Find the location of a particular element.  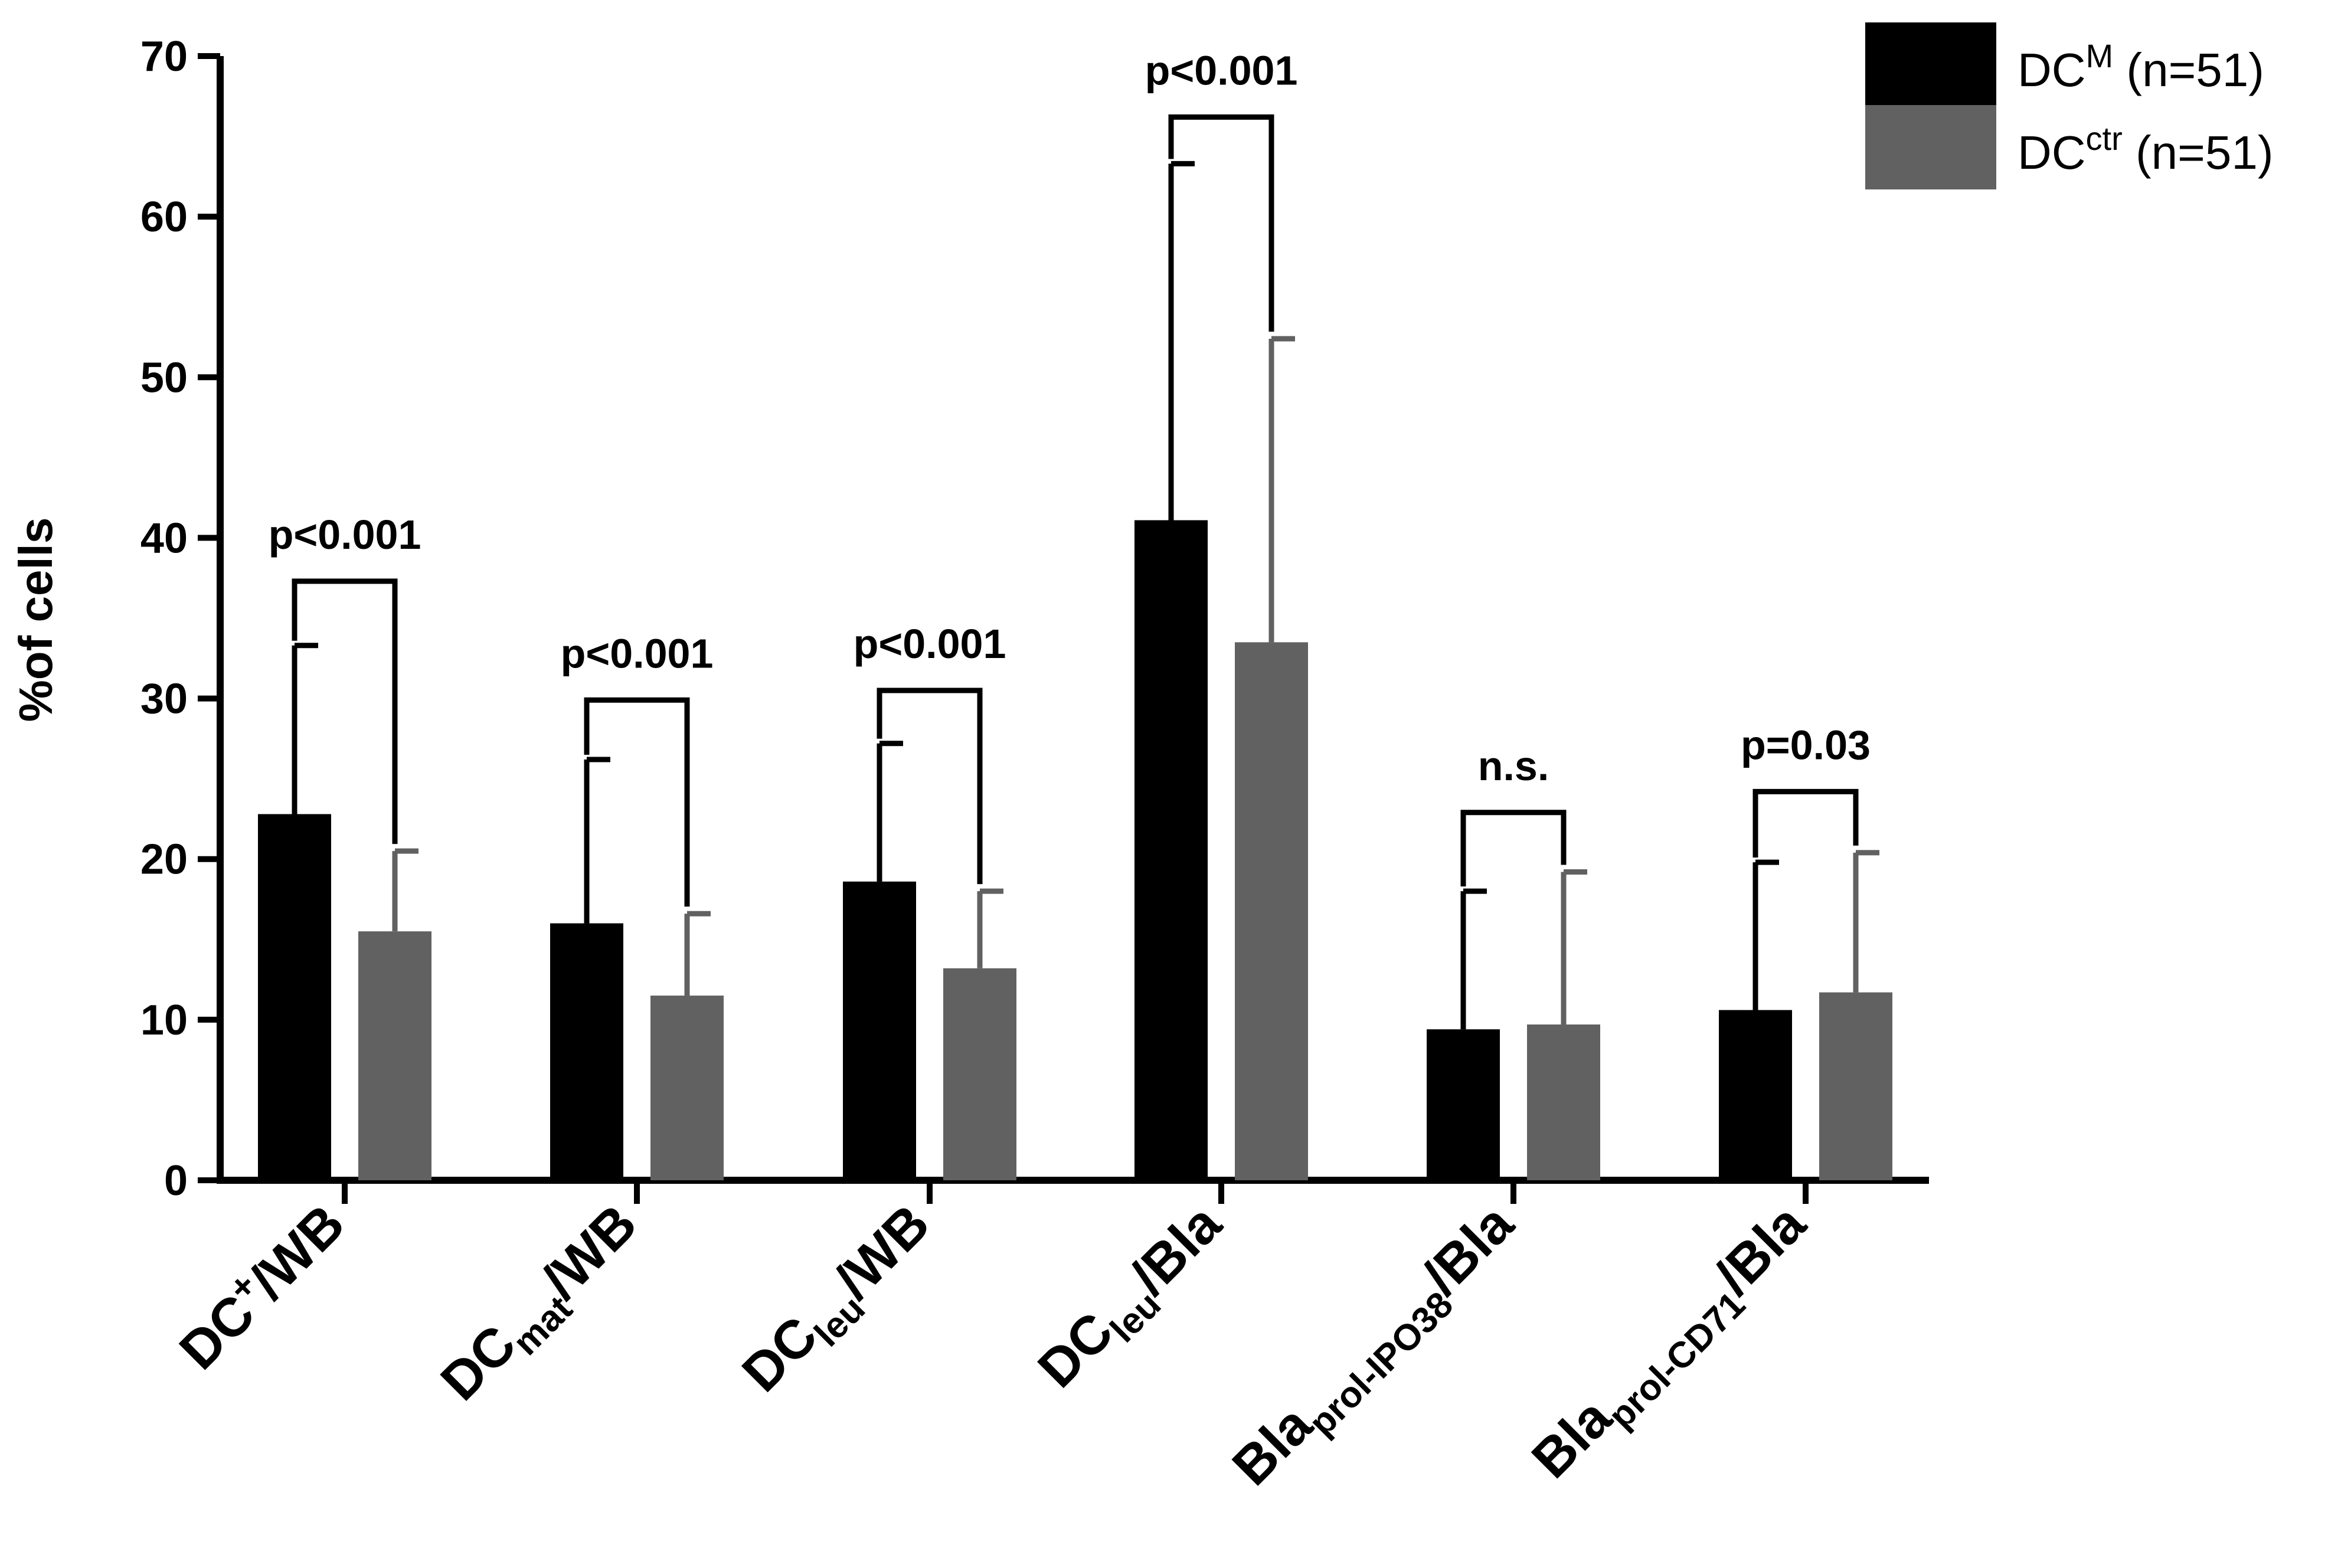

y-tick-label: 70 is located at coordinates (164, 56).